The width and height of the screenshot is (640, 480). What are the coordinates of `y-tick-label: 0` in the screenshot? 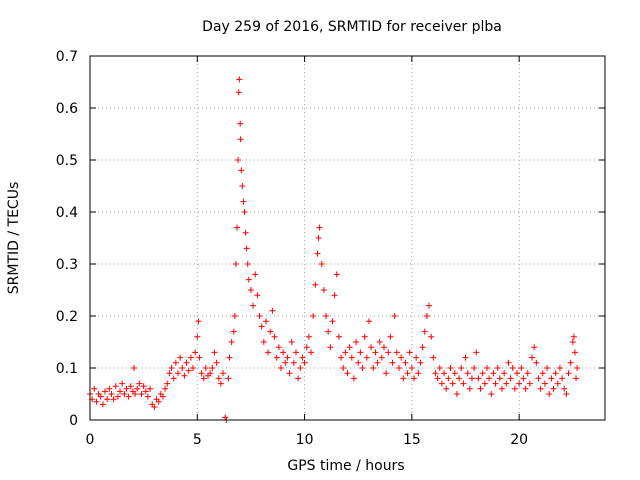 It's located at (73, 421).